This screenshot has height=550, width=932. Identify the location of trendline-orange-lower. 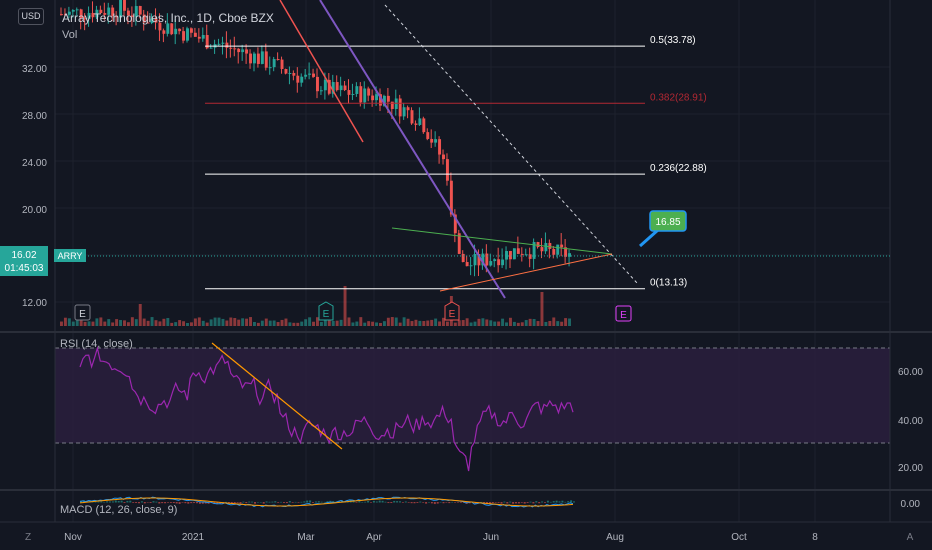
(526, 272).